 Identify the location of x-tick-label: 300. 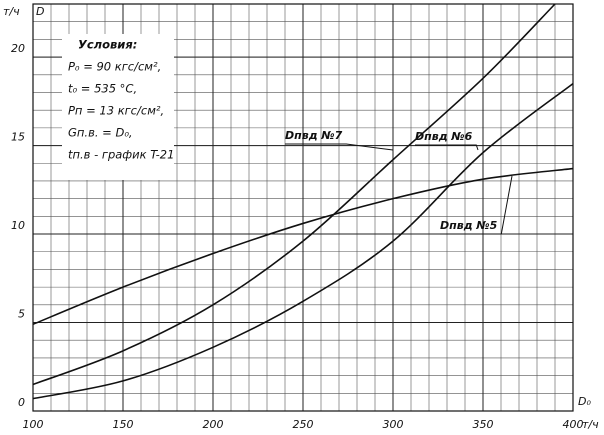
(393, 424).